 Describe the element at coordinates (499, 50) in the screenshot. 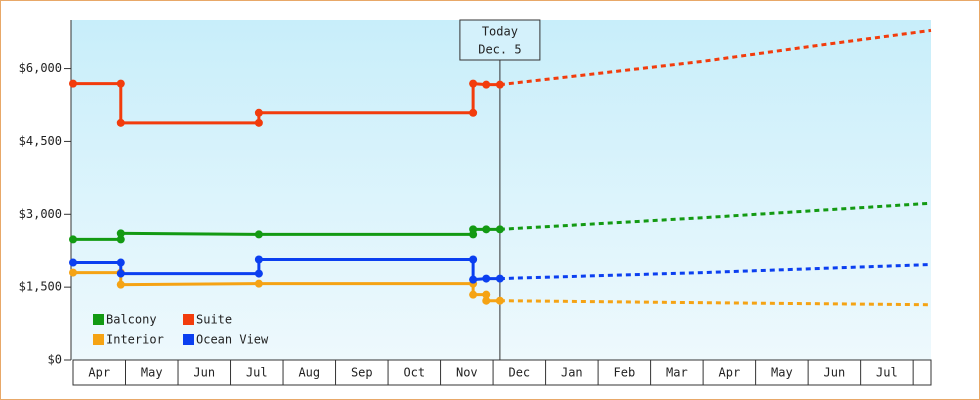

I see `today-label: Dec. 5` at that location.